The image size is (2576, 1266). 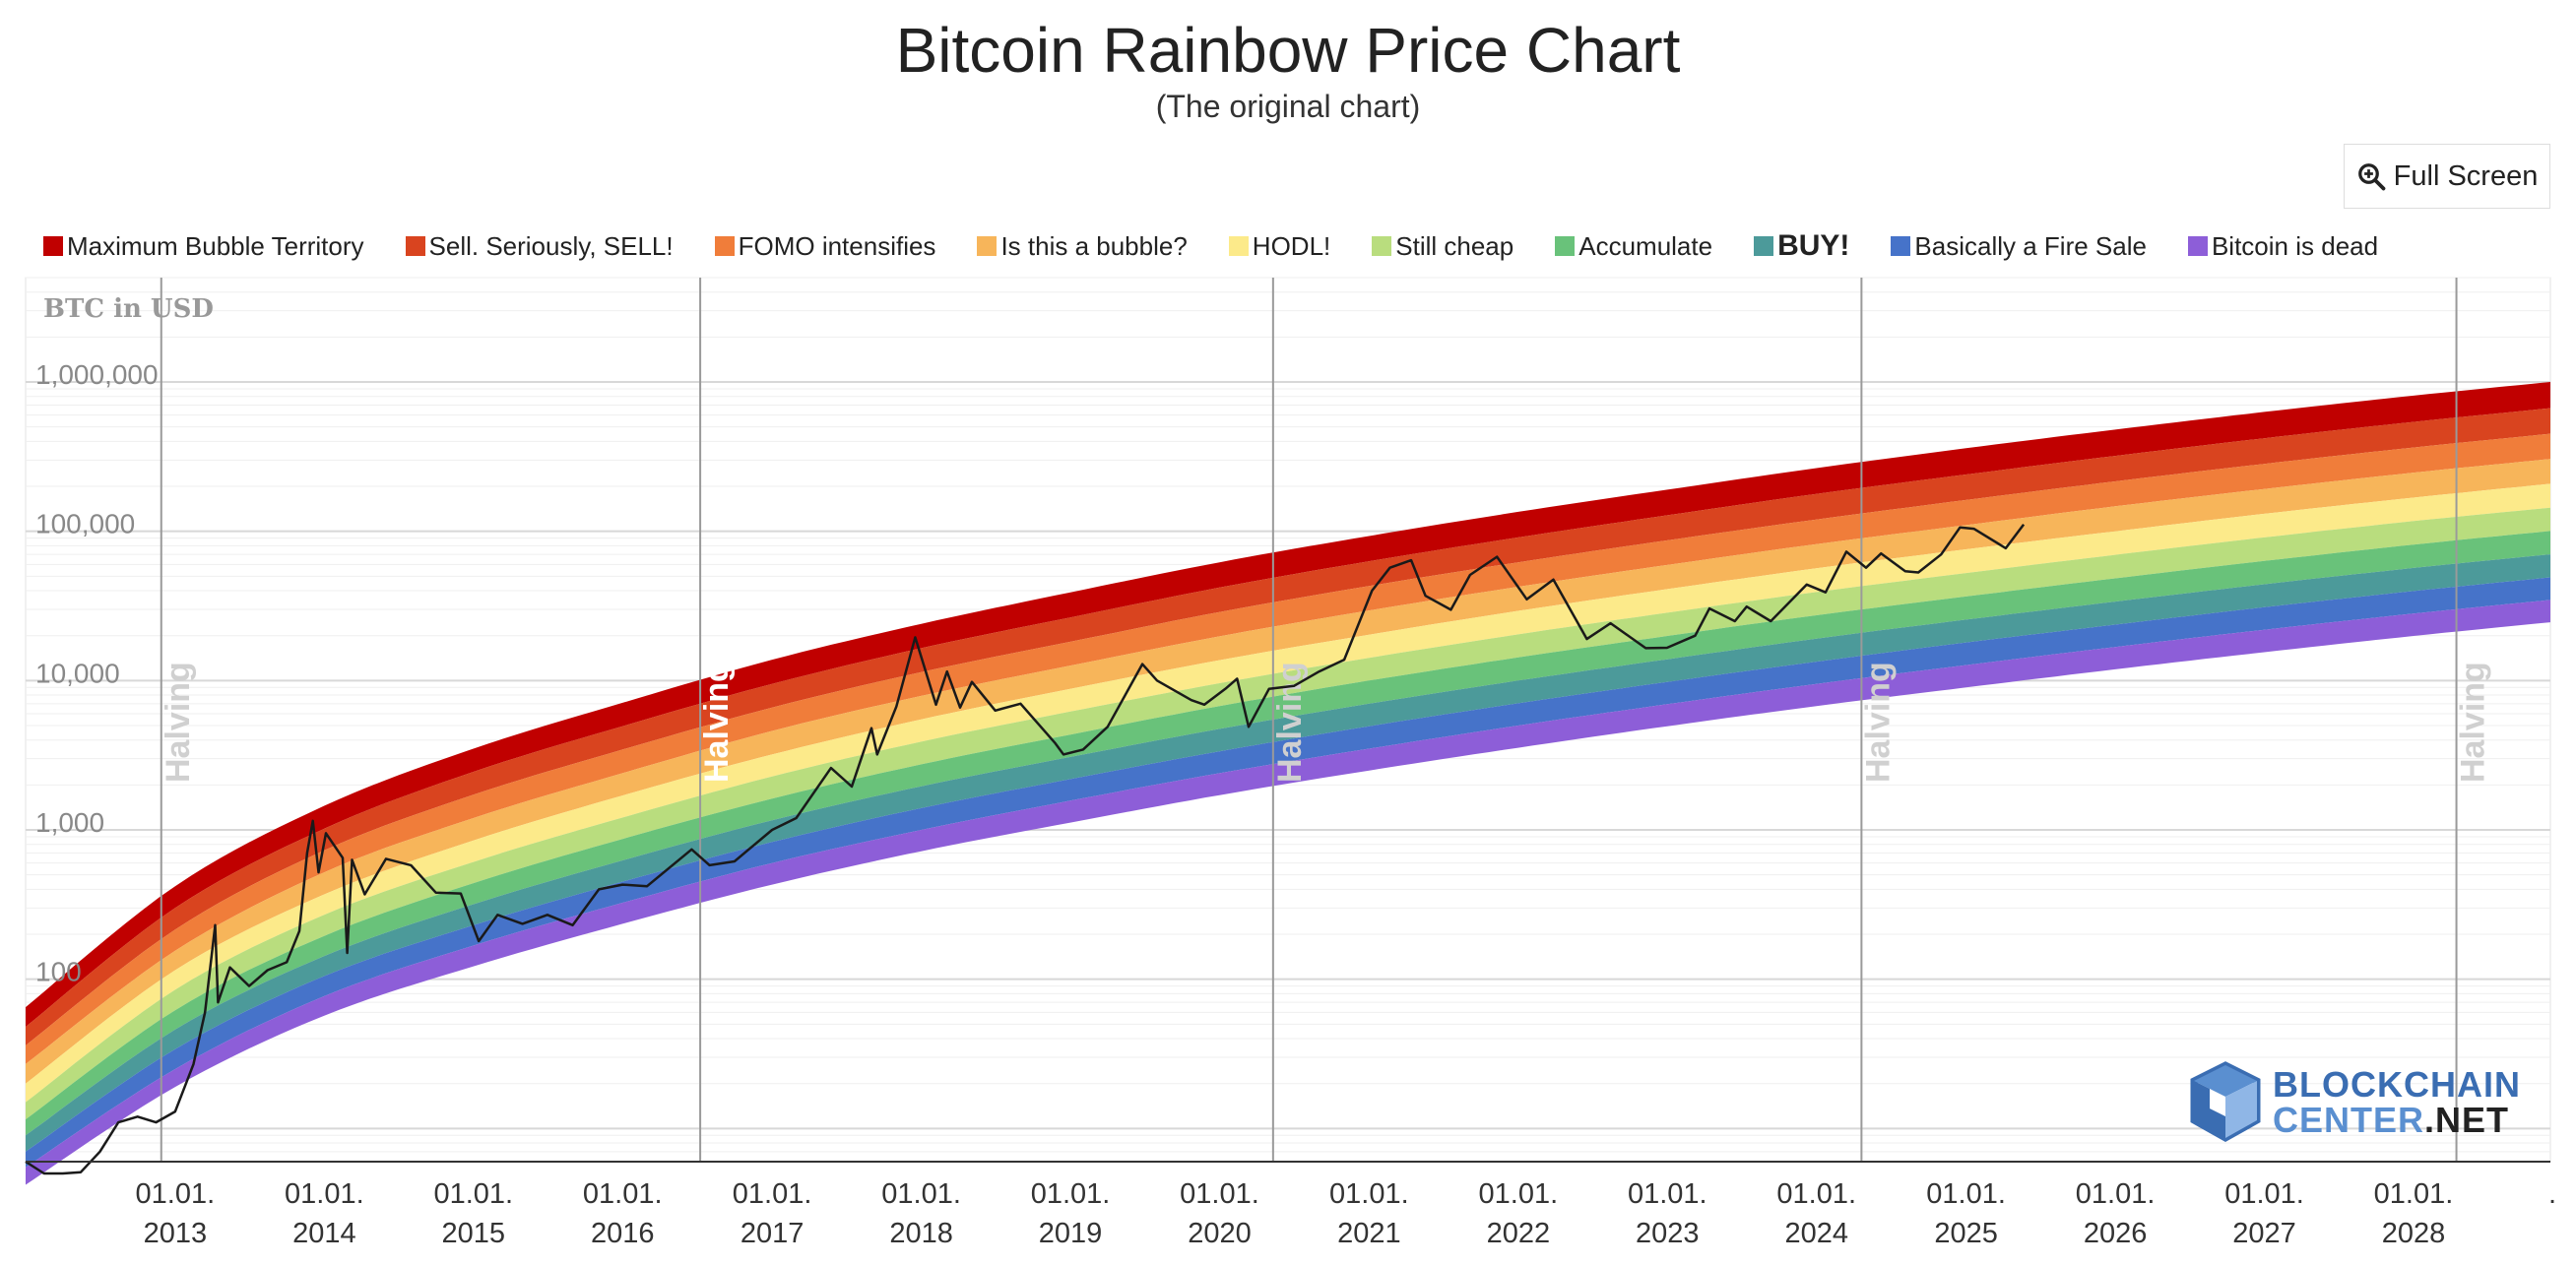 What do you see at coordinates (1966, 1233) in the screenshot?
I see `x-tick-year: 2025` at bounding box center [1966, 1233].